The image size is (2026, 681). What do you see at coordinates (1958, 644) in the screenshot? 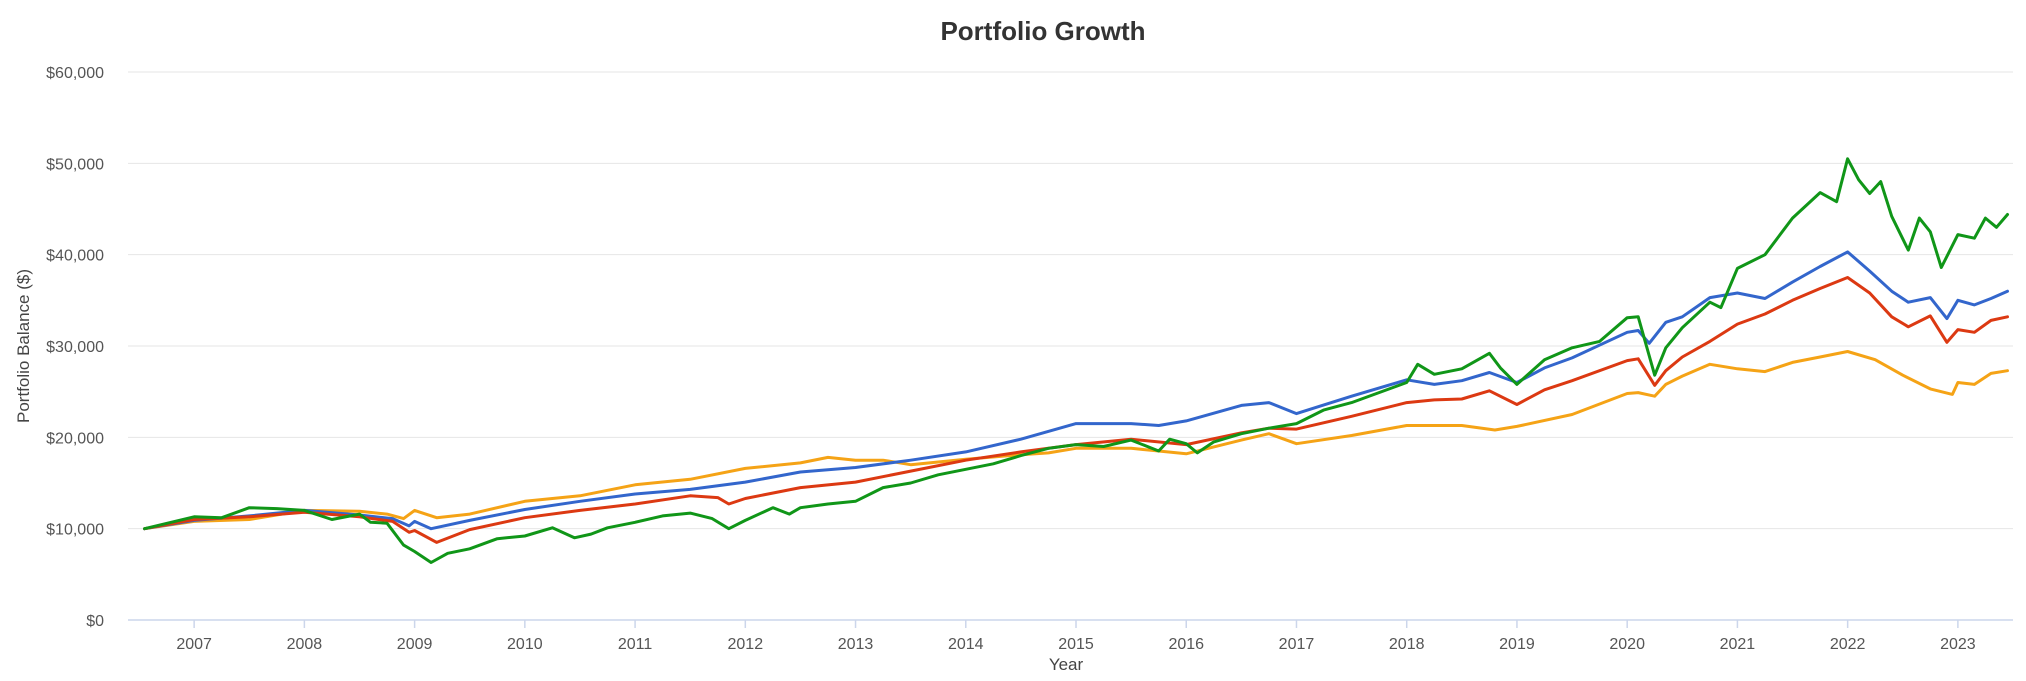
I see `x-tick-label: 2023` at bounding box center [1958, 644].